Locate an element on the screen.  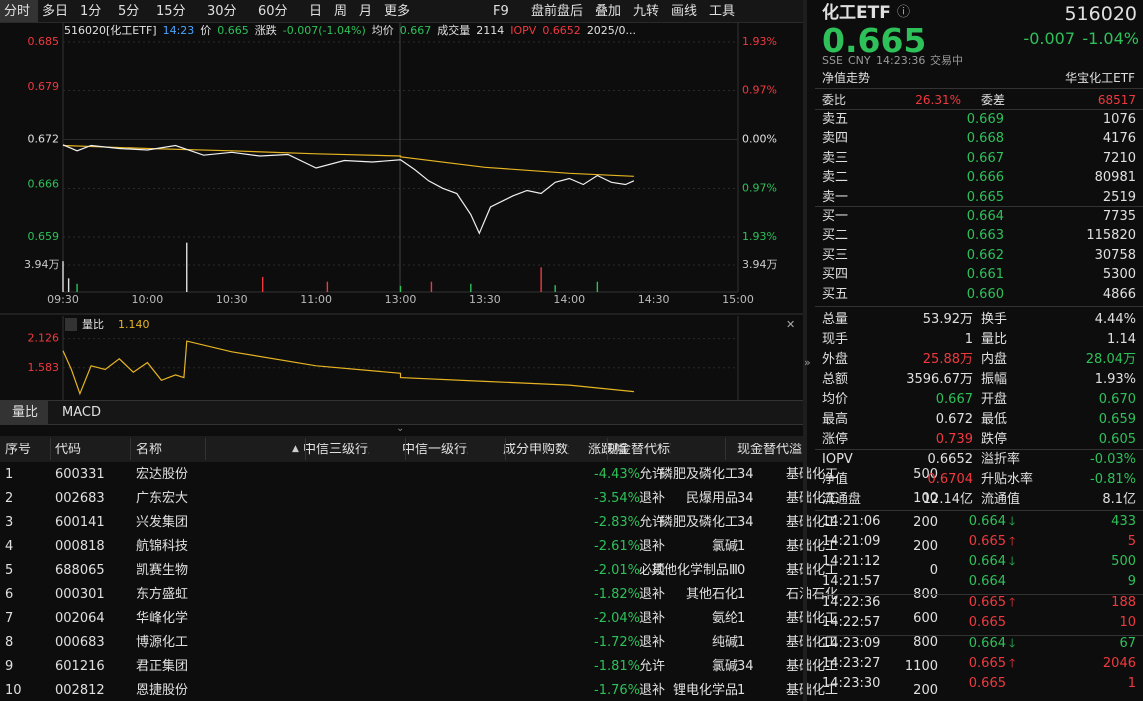
period-tab: 更多 is located at coordinates (397, 11).